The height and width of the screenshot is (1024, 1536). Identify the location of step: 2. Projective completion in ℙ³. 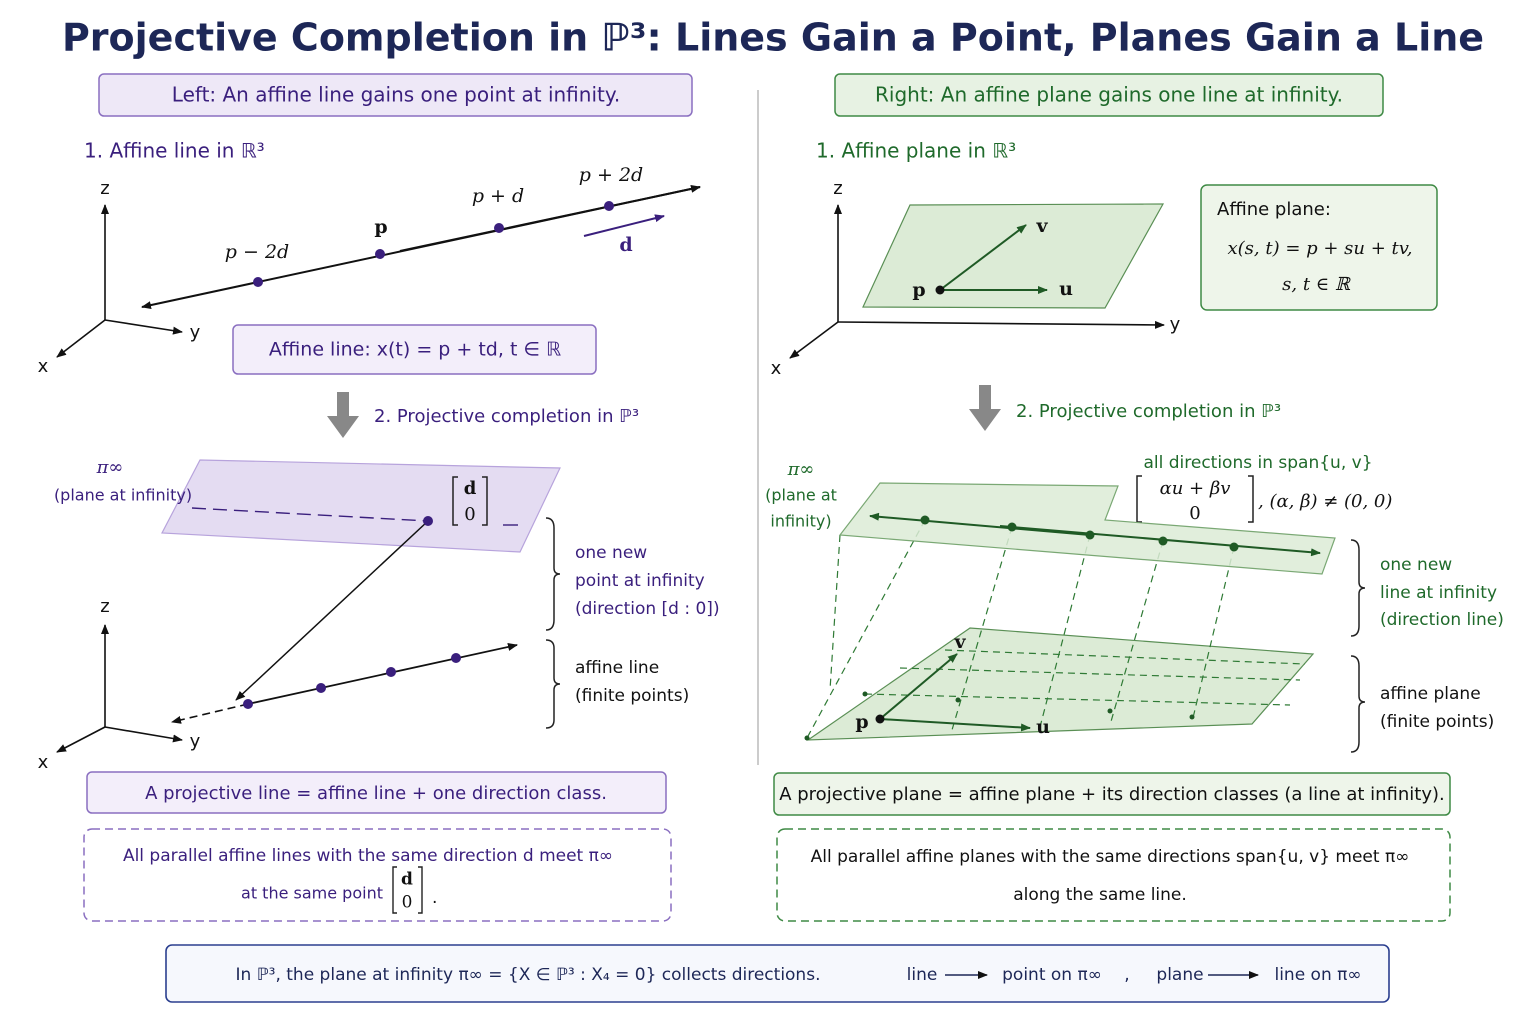
(506, 416).